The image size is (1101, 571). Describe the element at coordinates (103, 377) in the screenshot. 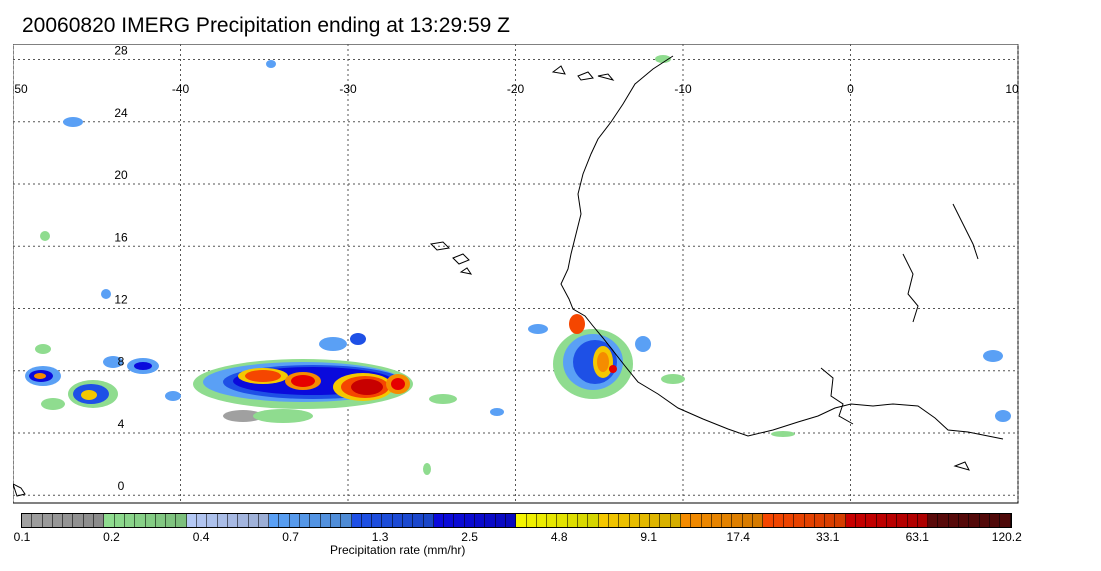

I see `precip-system-west` at that location.